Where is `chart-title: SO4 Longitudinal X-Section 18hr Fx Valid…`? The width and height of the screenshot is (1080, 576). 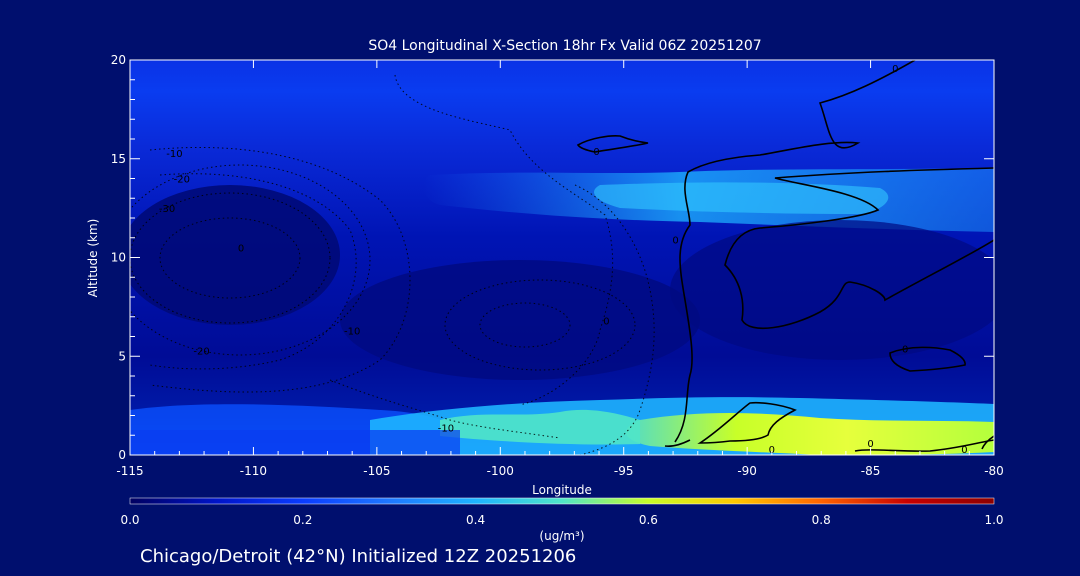
chart-title: SO4 Longitudinal X-Section 18hr Fx Valid… is located at coordinates (564, 46).